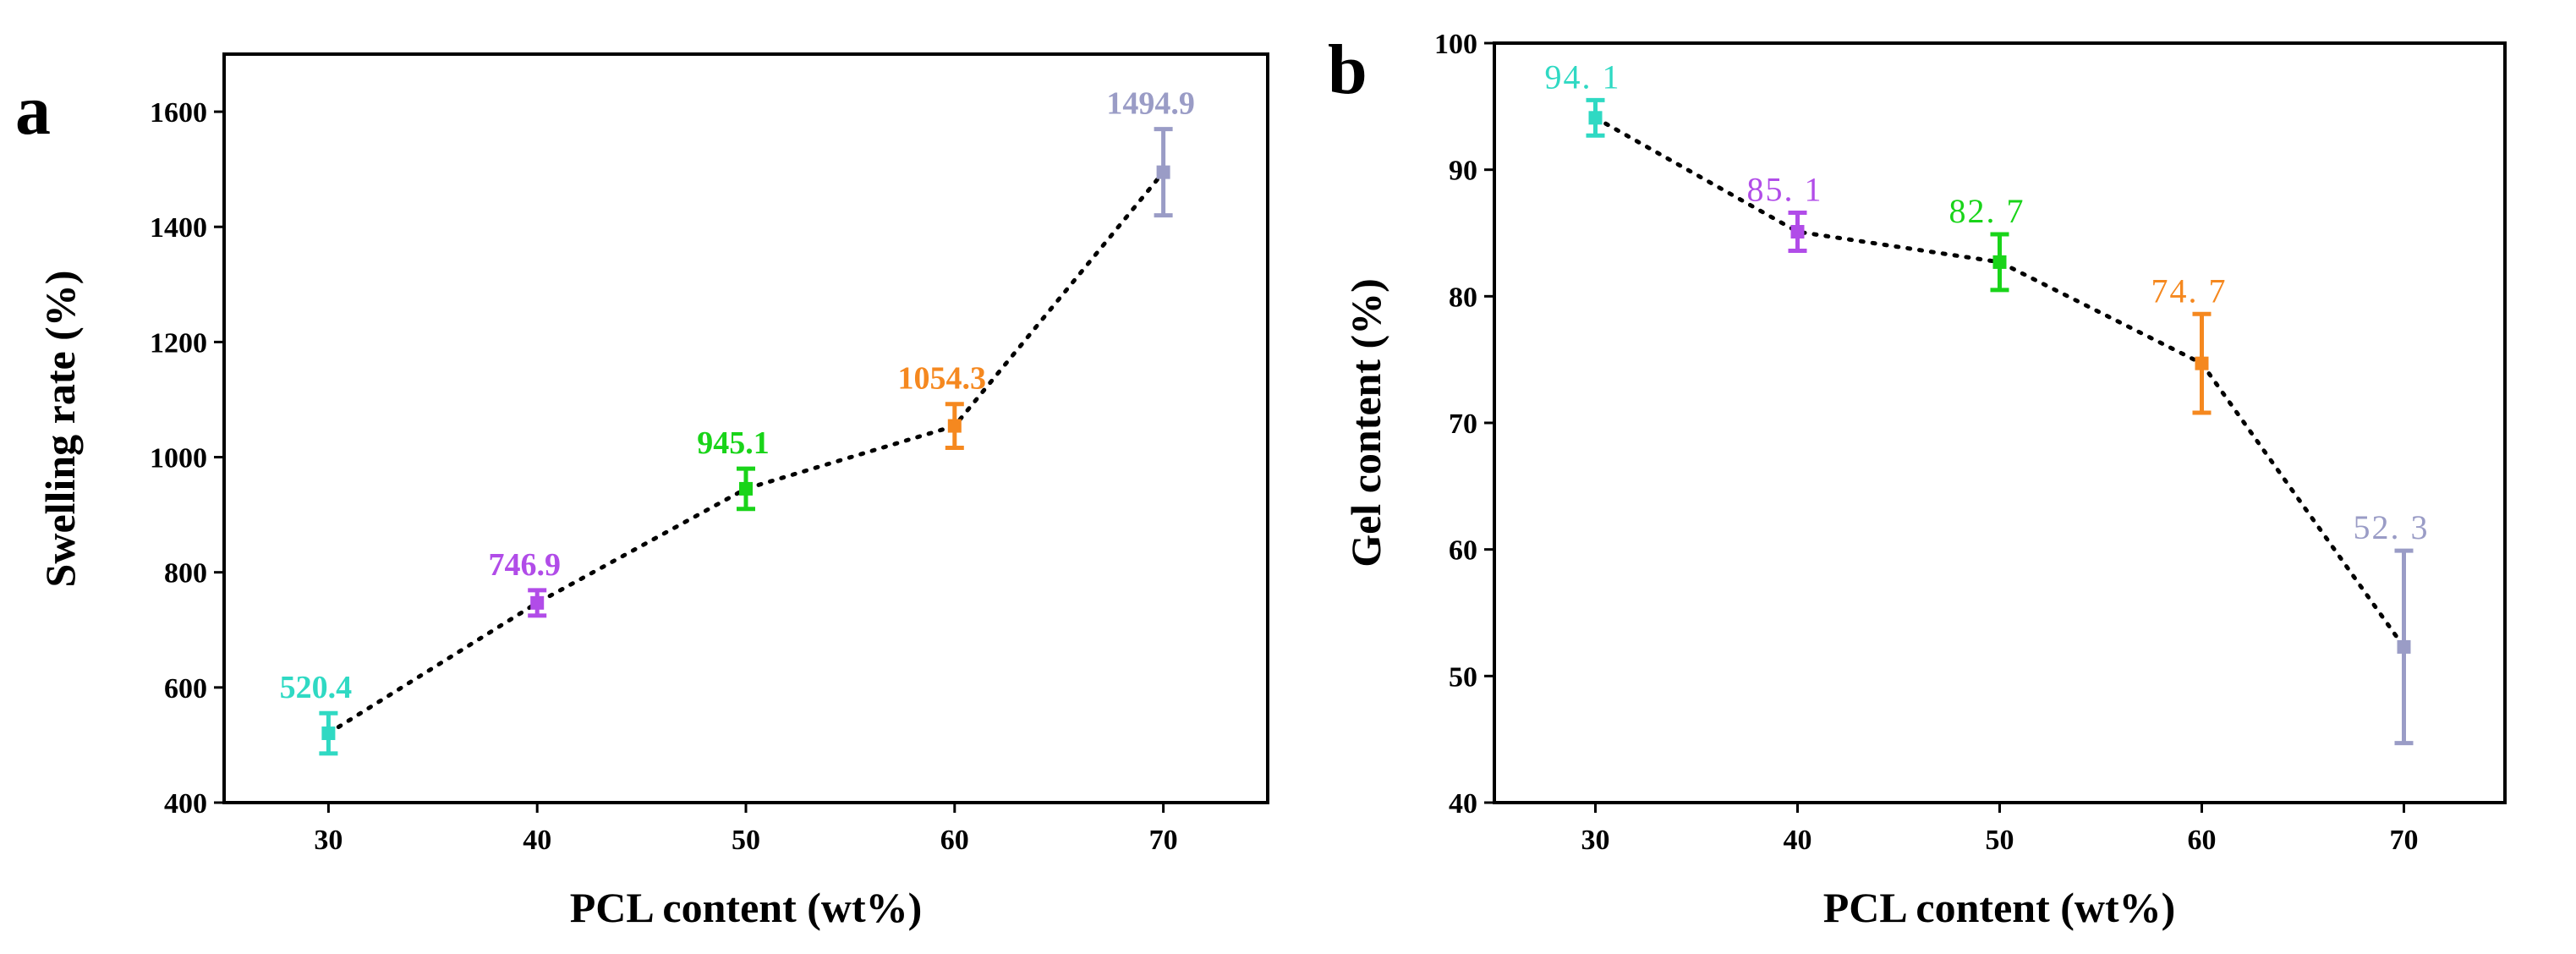 Image resolution: width=2576 pixels, height=954 pixels. Describe the element at coordinates (185, 573) in the screenshot. I see `panel-a-y-tick-label: 800` at that location.